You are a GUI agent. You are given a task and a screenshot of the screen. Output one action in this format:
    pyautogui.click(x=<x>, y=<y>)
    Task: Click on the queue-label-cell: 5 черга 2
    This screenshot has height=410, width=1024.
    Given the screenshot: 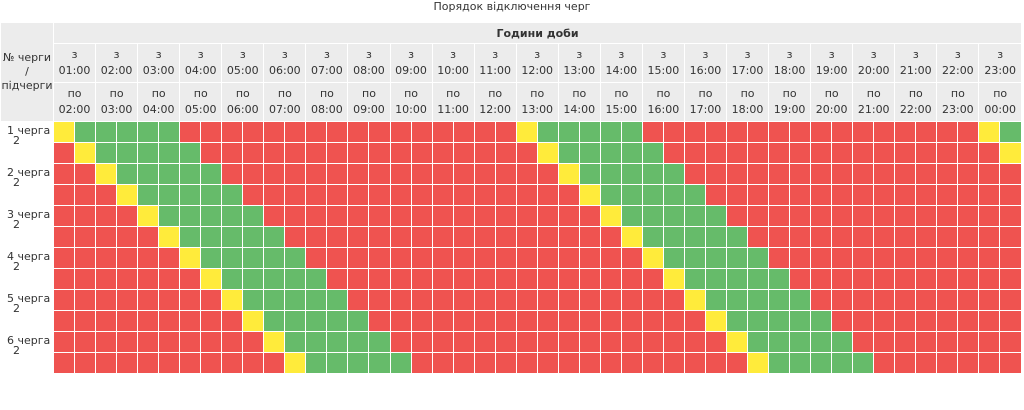 What is the action you would take?
    pyautogui.click(x=27, y=310)
    